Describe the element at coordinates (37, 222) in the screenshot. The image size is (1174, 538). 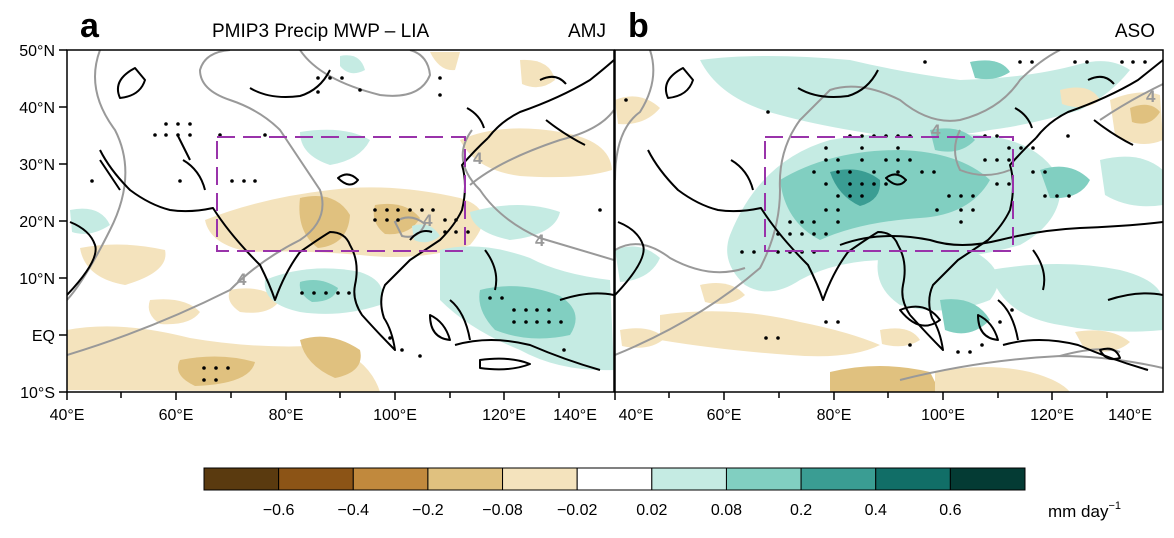
I see `y-tick-label: 20°N` at that location.